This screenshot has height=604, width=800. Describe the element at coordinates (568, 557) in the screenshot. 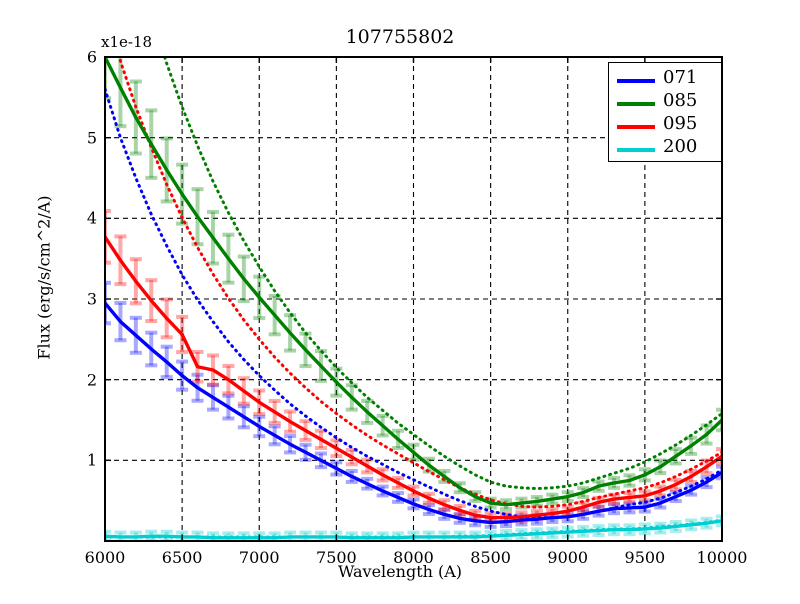

I see `x-tick-label: 9000` at that location.